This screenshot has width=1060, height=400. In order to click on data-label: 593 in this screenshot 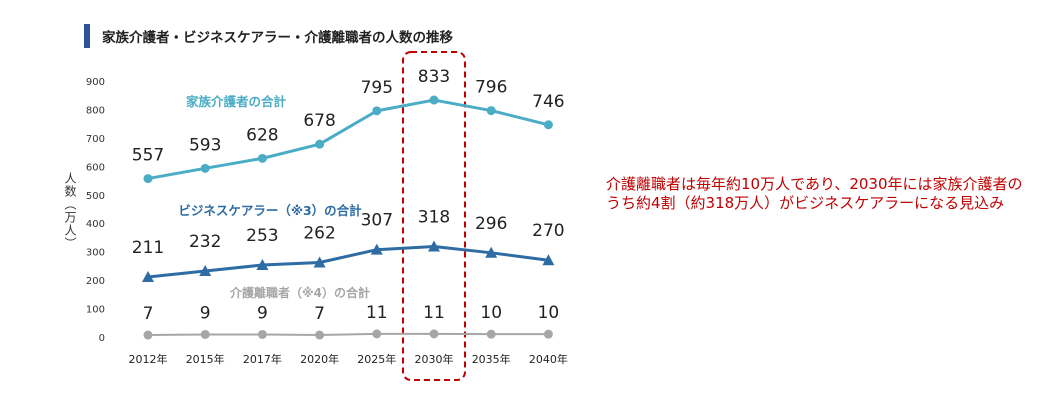, I will do `click(205, 145)`.